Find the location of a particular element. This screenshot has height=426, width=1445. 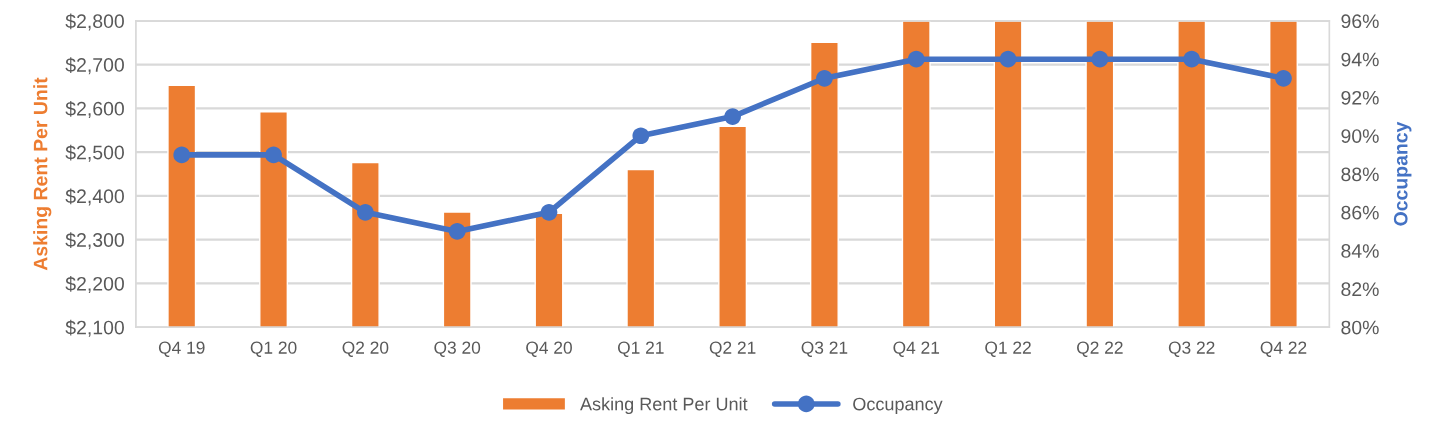

y2-tick-label: 80% is located at coordinates (1360, 327).